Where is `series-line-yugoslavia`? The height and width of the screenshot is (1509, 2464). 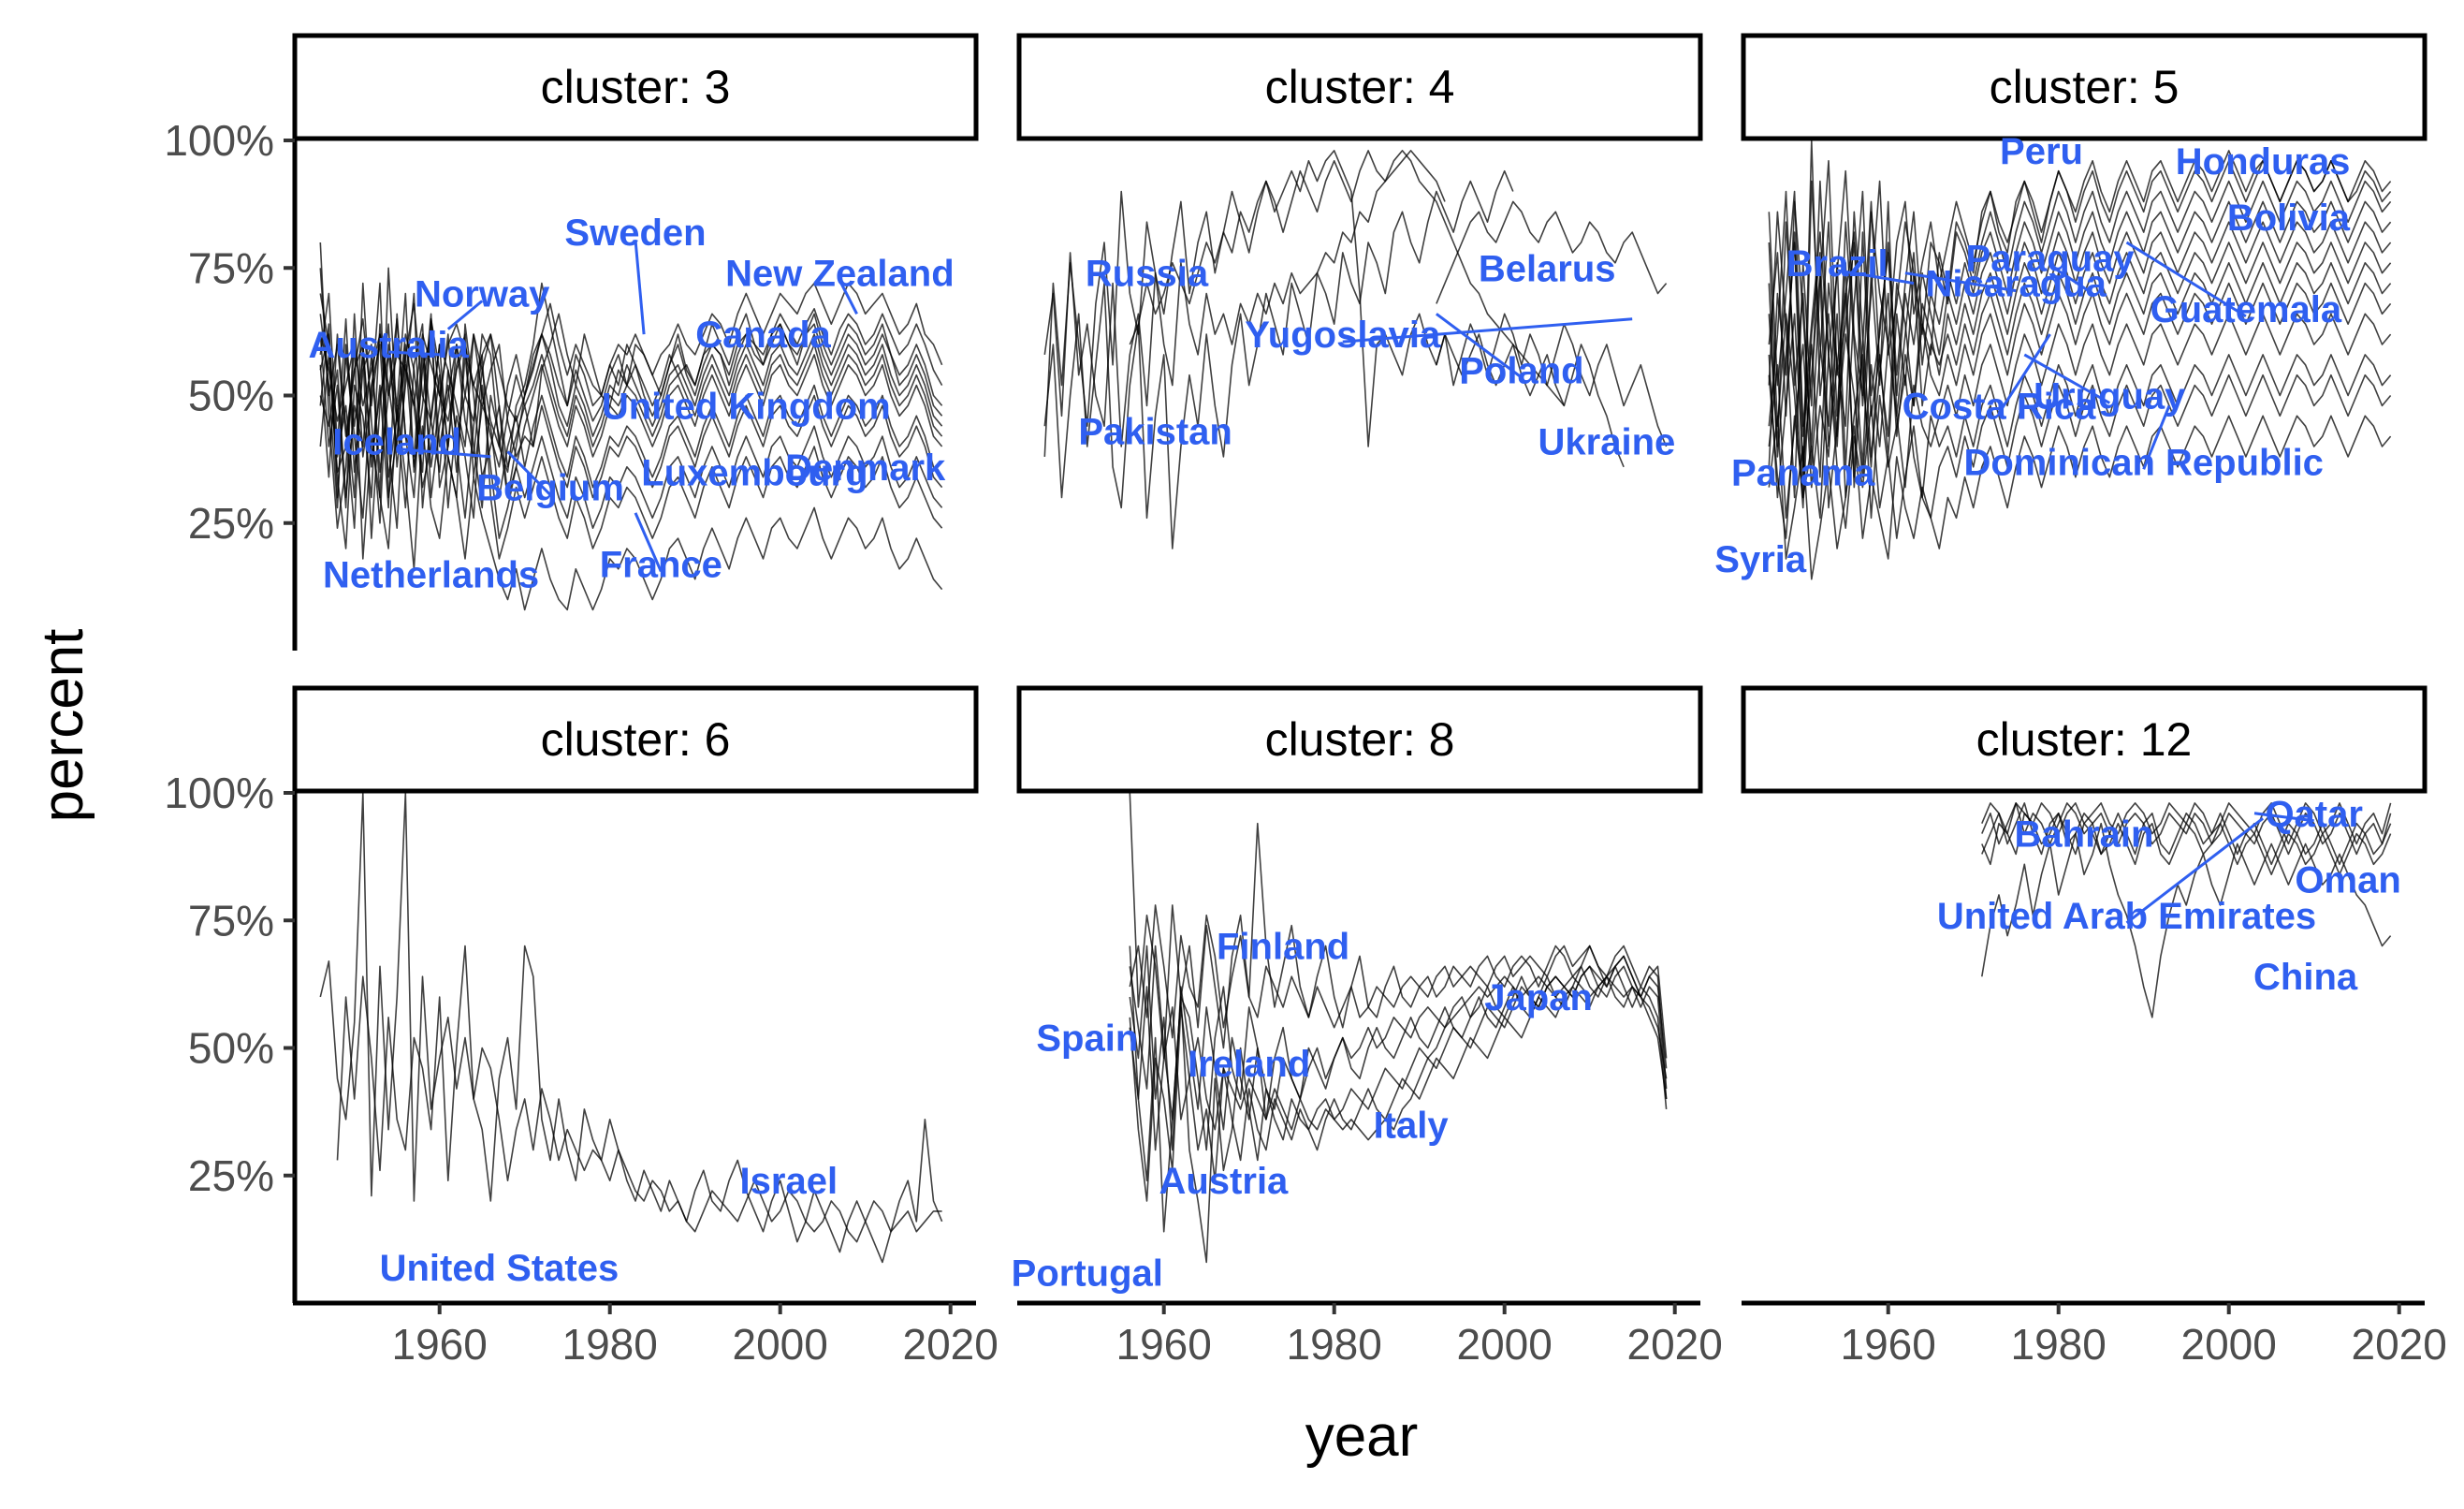
series-line-yugoslavia is located at coordinates (1244, 298).